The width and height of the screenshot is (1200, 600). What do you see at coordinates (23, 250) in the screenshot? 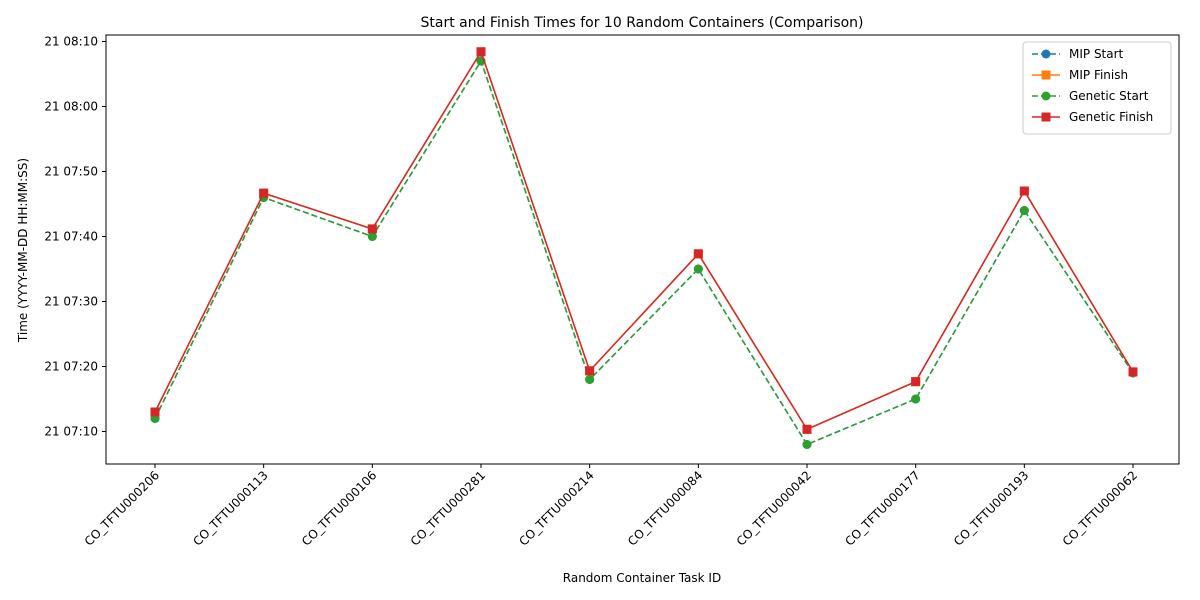
I see `y-axis-label: Time (YYYY-MM-DD HH:MM:SS)` at bounding box center [23, 250].